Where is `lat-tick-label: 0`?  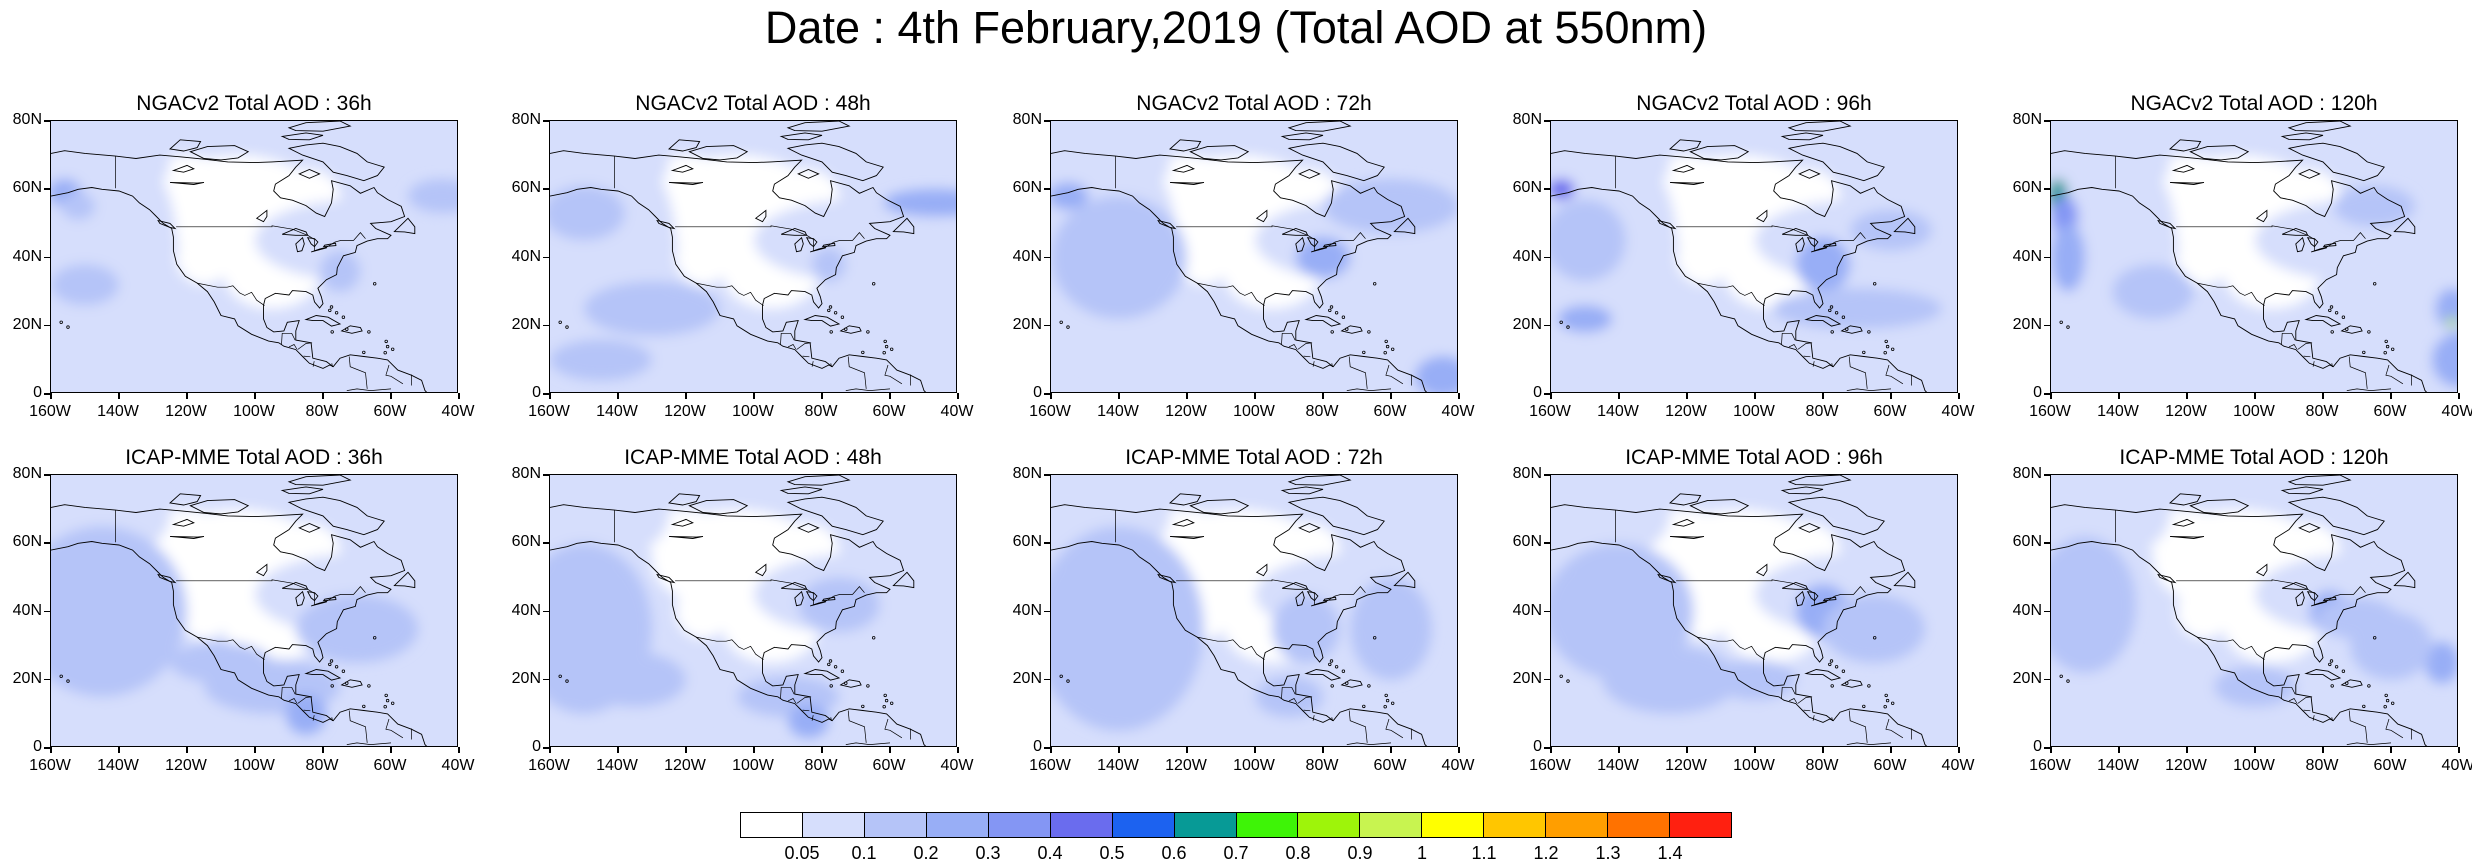
lat-tick-label: 0 is located at coordinates (37, 392).